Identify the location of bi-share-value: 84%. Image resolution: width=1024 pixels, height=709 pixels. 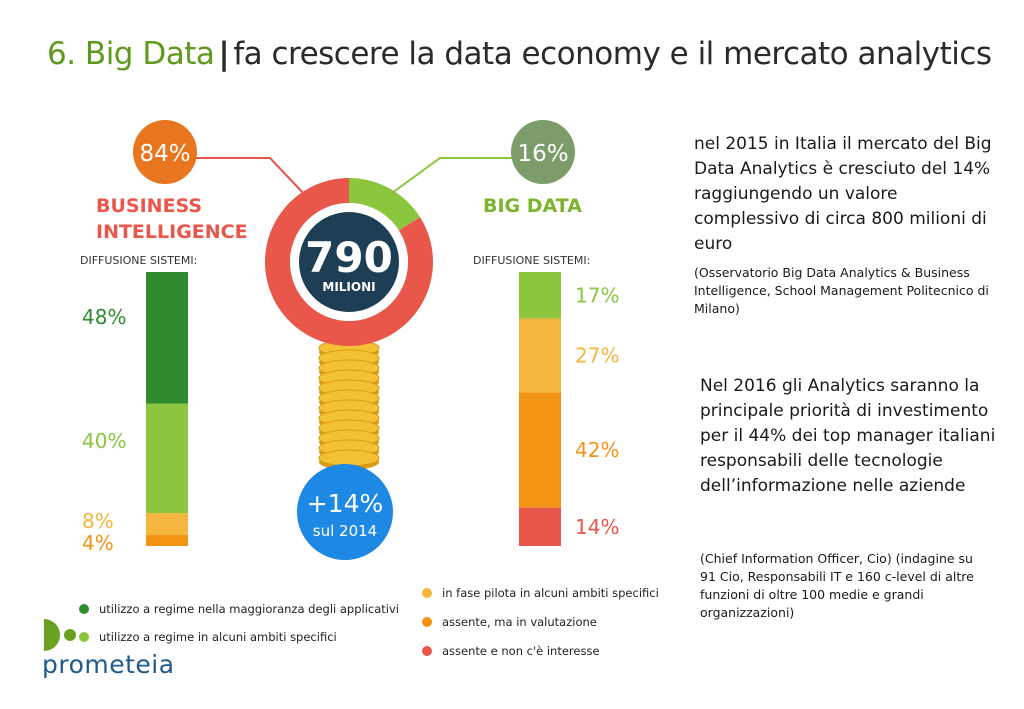
(164, 154).